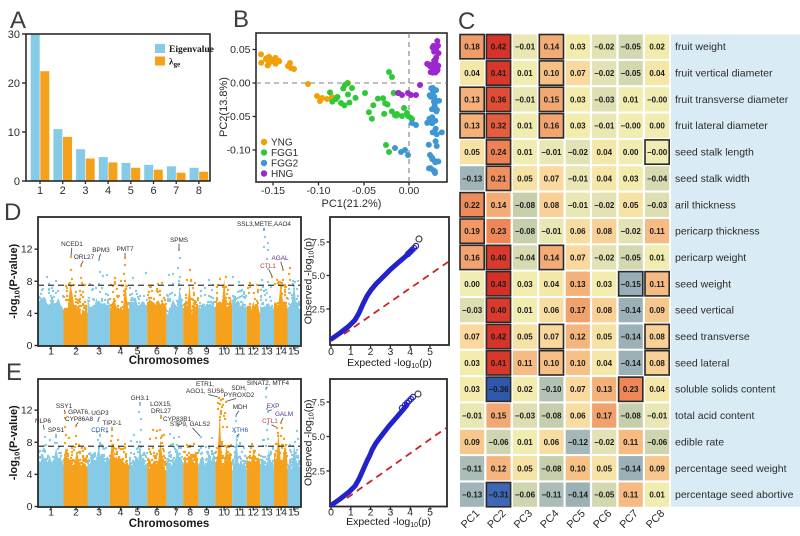  Describe the element at coordinates (631, 495) in the screenshot. I see `svg-text: 0.11` at that location.